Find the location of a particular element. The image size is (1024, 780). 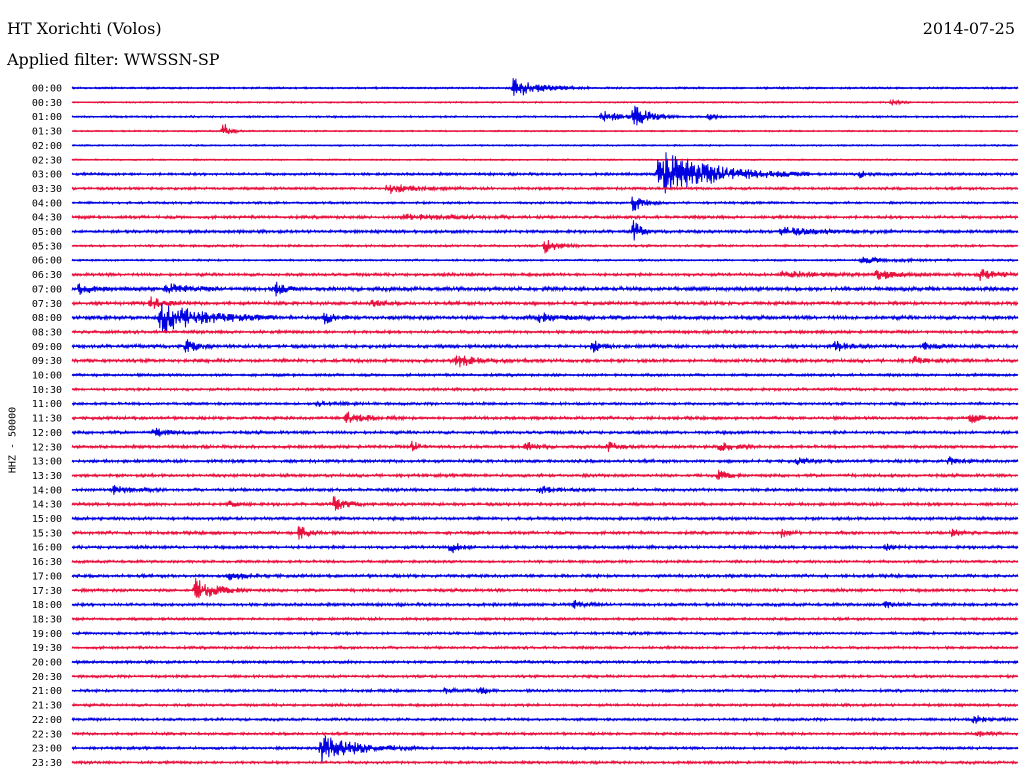

row-label: 04:00 is located at coordinates (47, 203).